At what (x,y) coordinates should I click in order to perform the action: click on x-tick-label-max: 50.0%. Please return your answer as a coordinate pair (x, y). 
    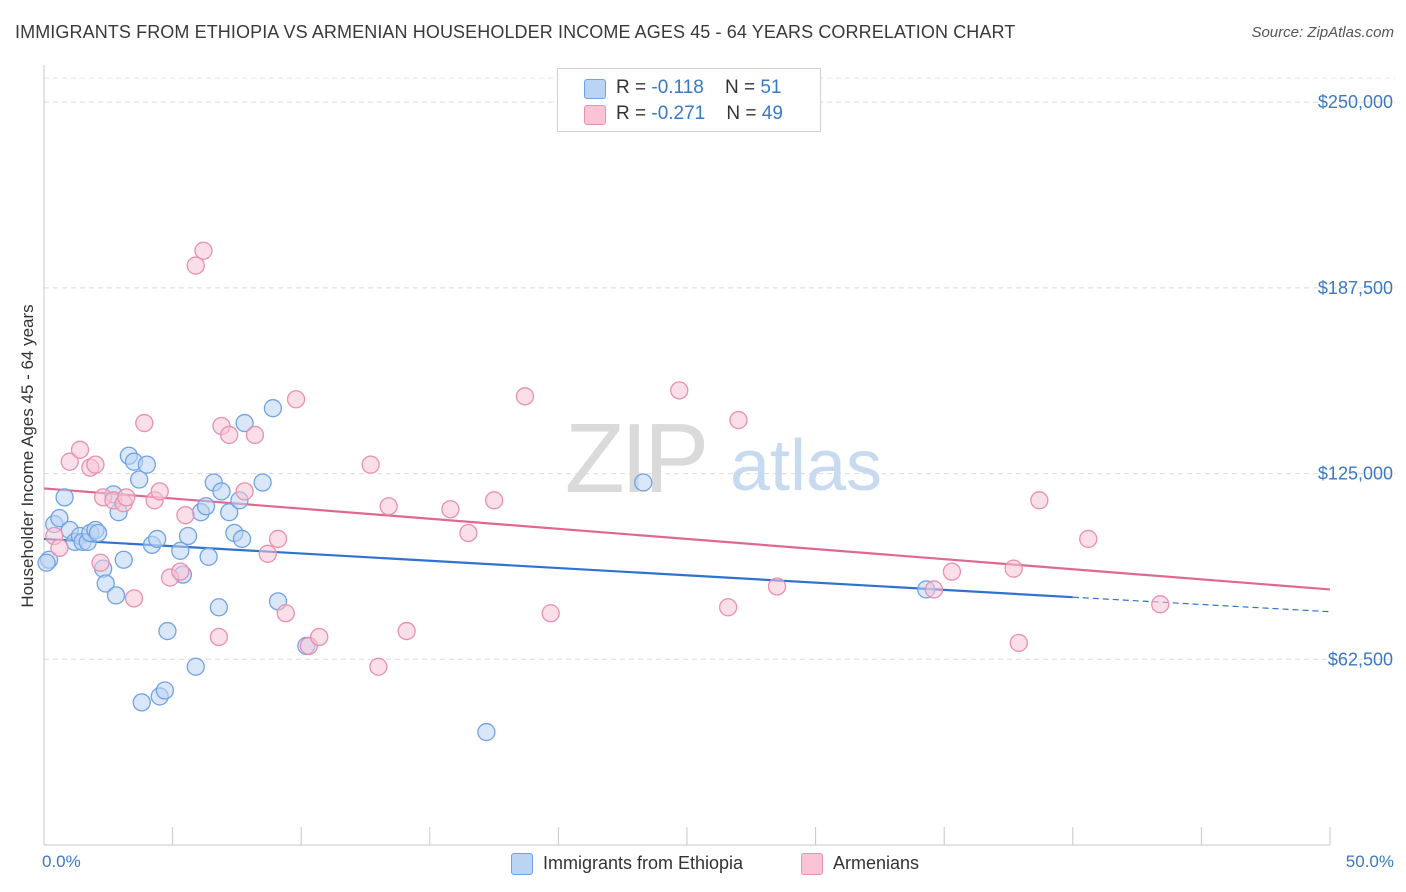
    Looking at the image, I should click on (1369, 861).